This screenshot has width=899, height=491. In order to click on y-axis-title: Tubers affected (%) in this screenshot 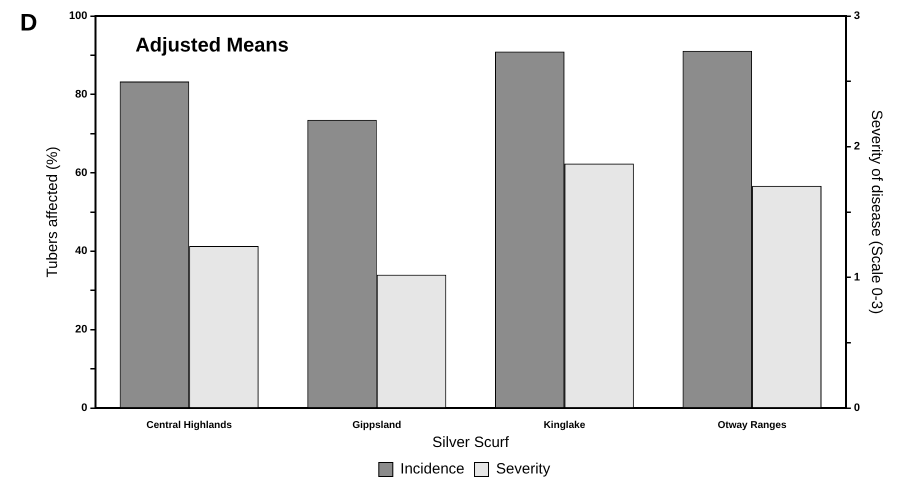, I will do `click(53, 212)`.